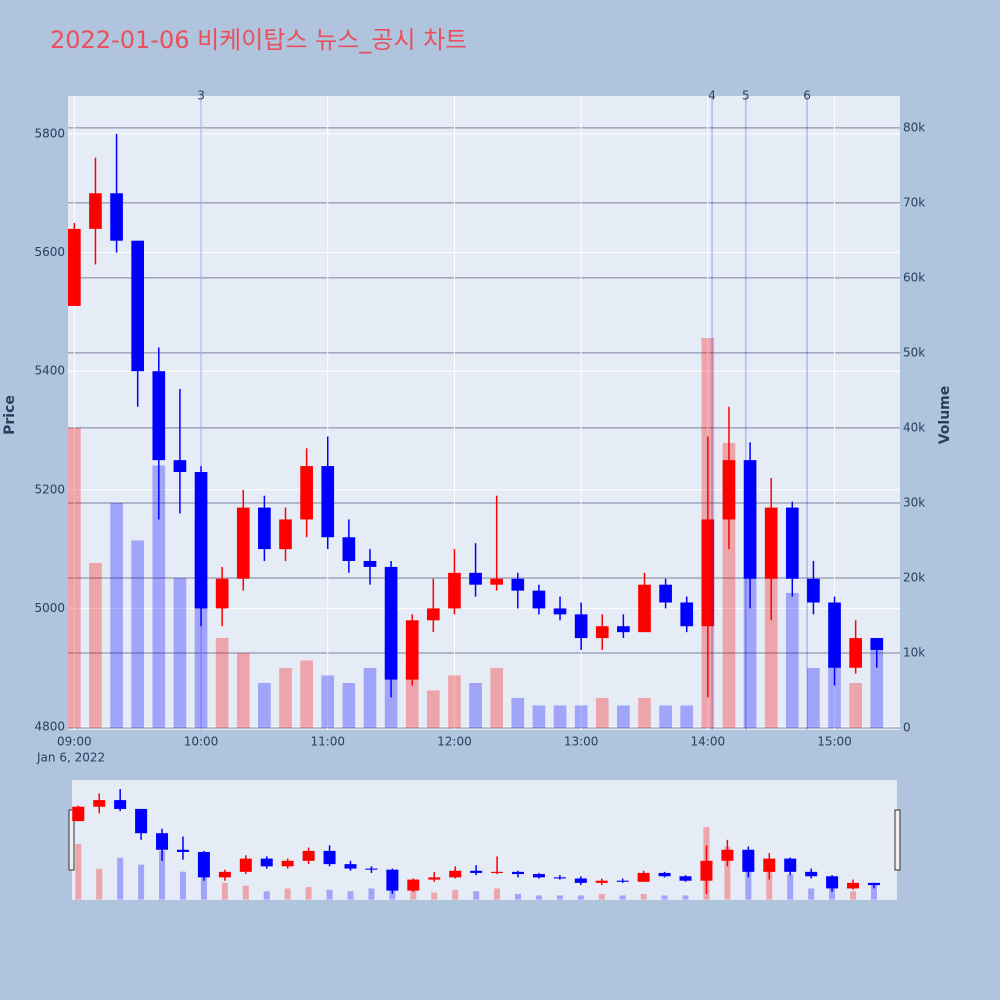  I want to click on x-tick-label: 13:00, so click(581, 742).